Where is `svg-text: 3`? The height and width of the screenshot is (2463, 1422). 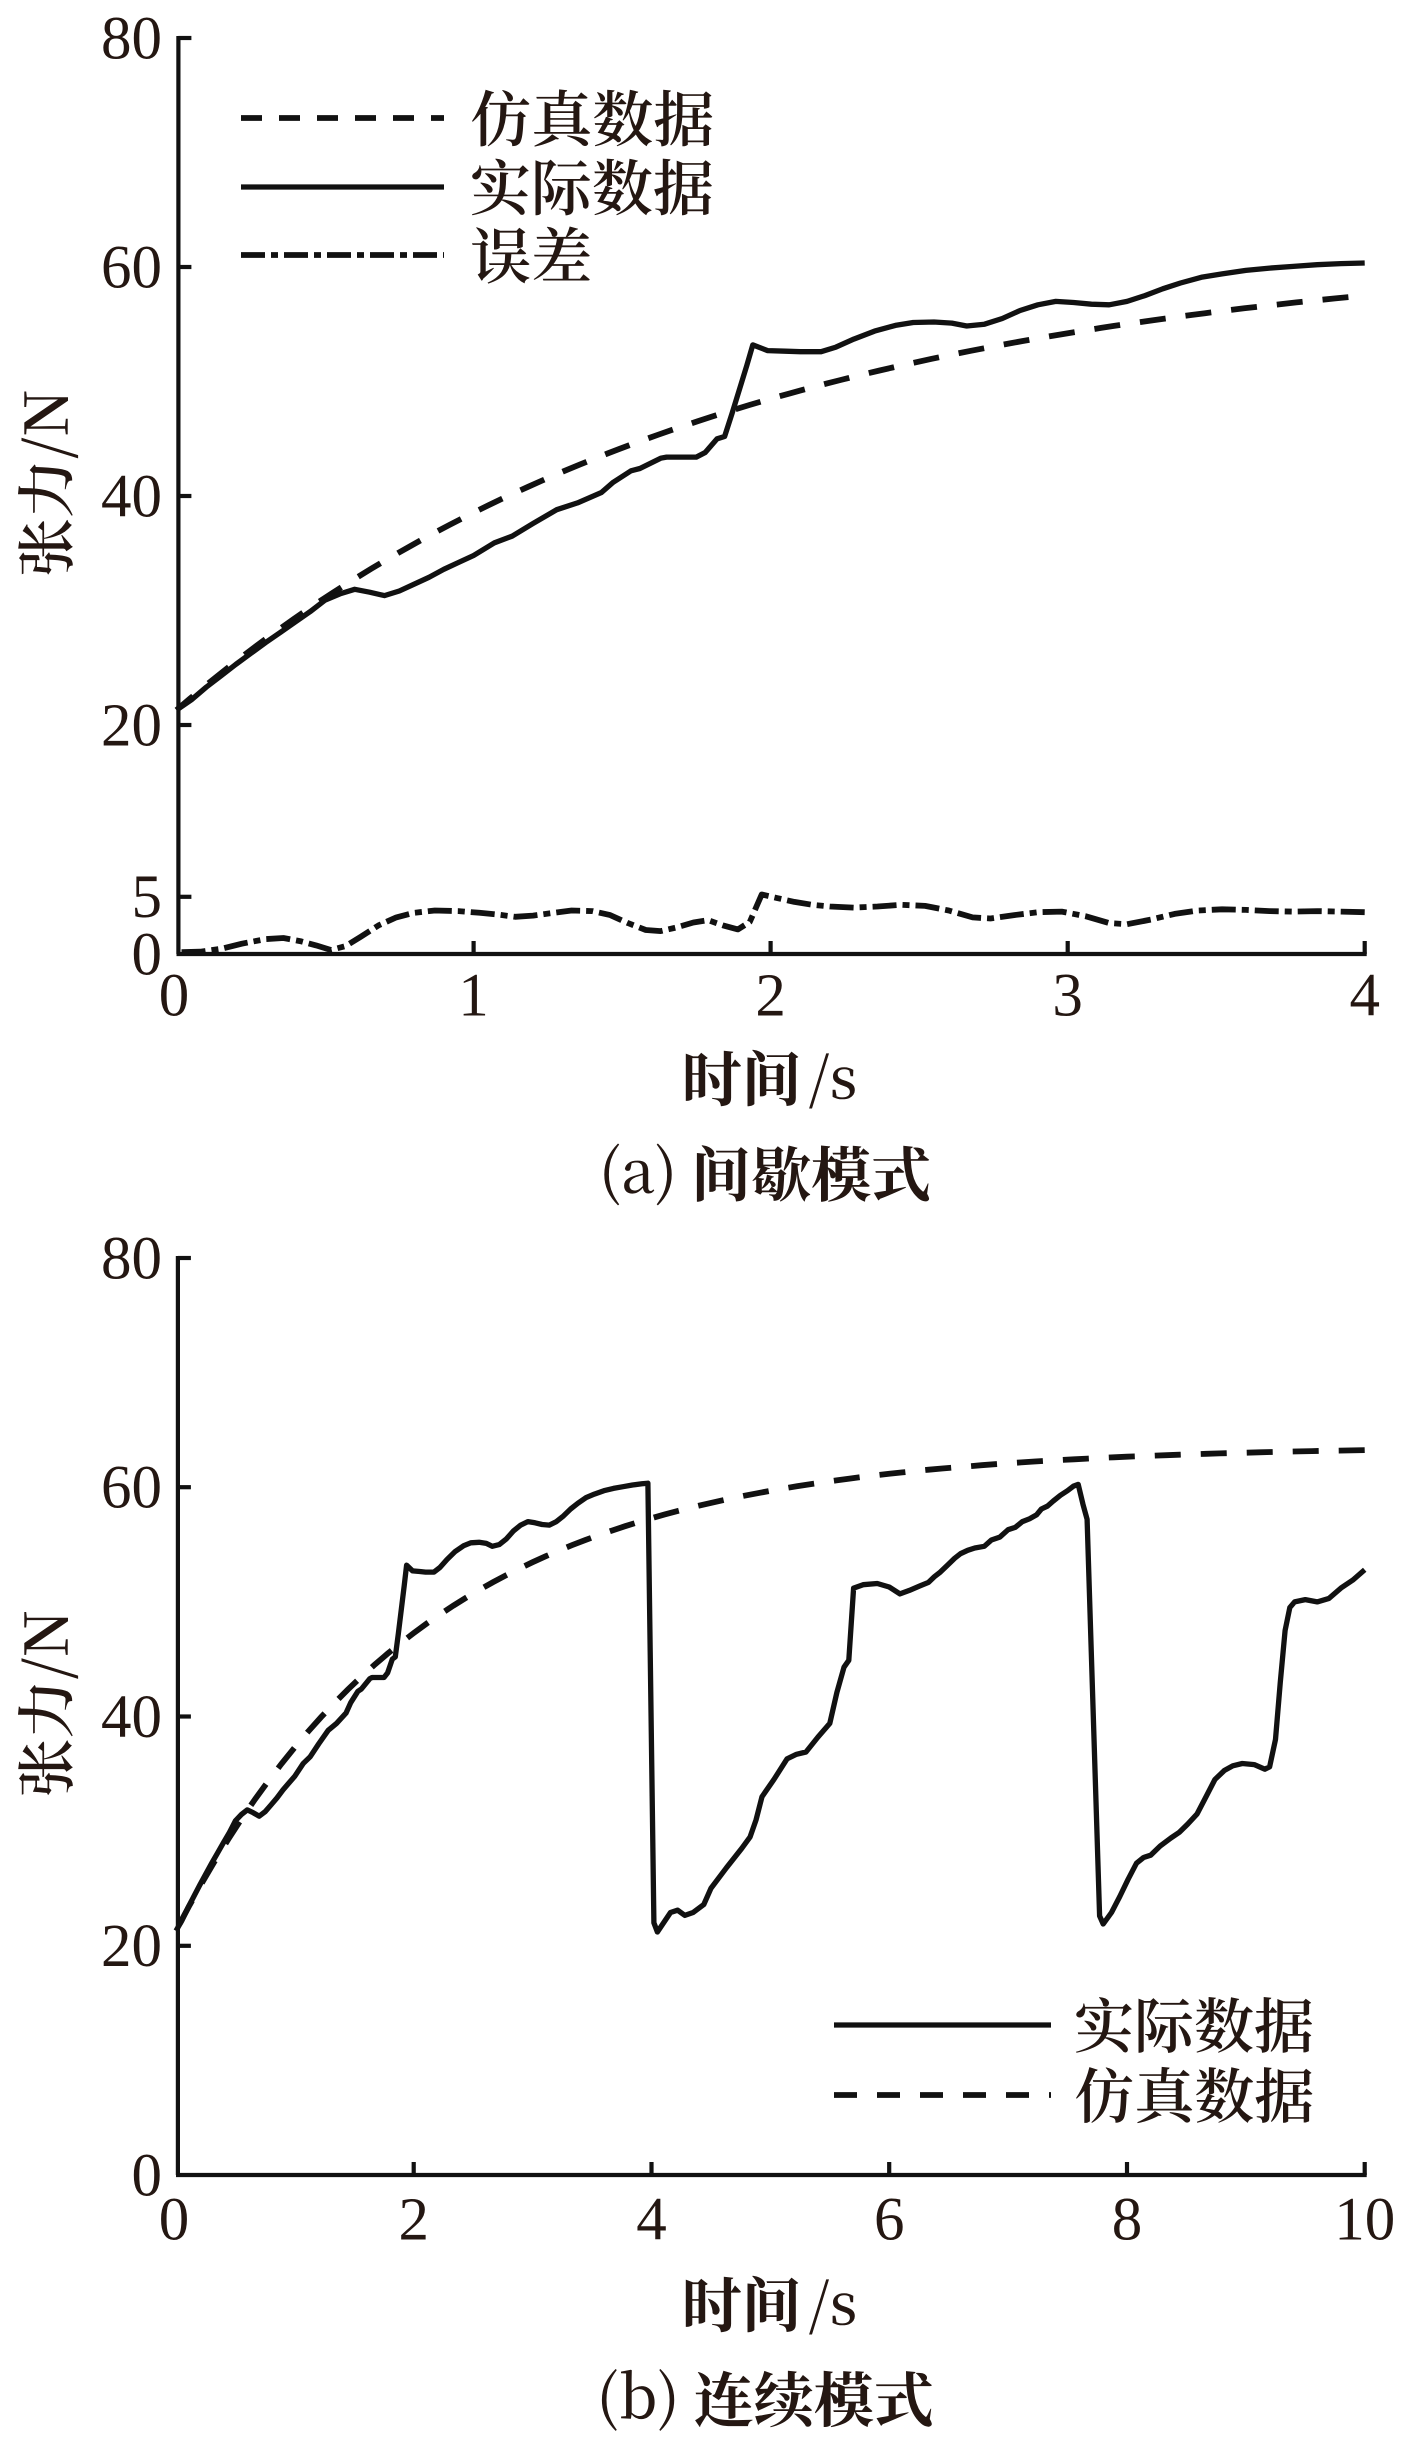 svg-text: 3 is located at coordinates (1067, 995).